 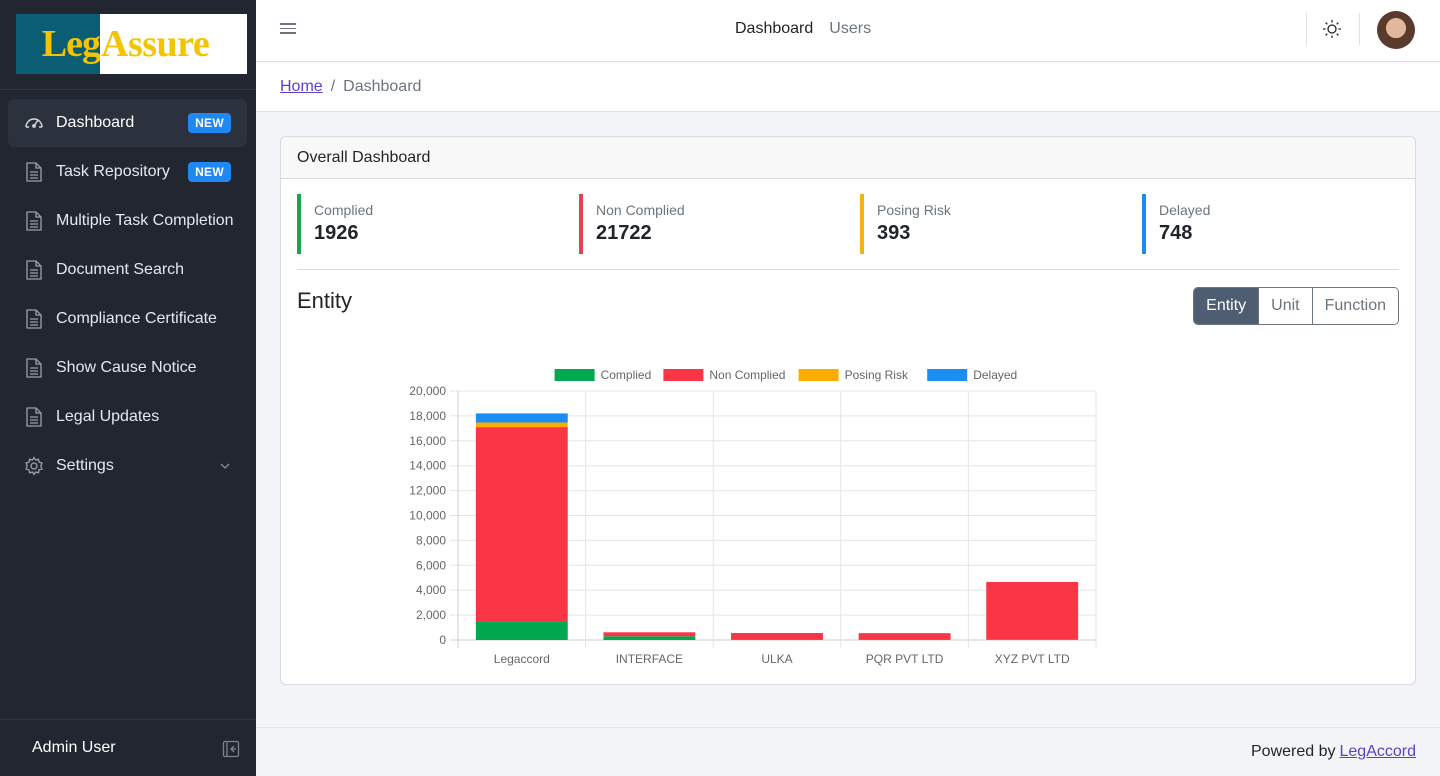 I want to click on bar-posing-risk, so click(x=521, y=425).